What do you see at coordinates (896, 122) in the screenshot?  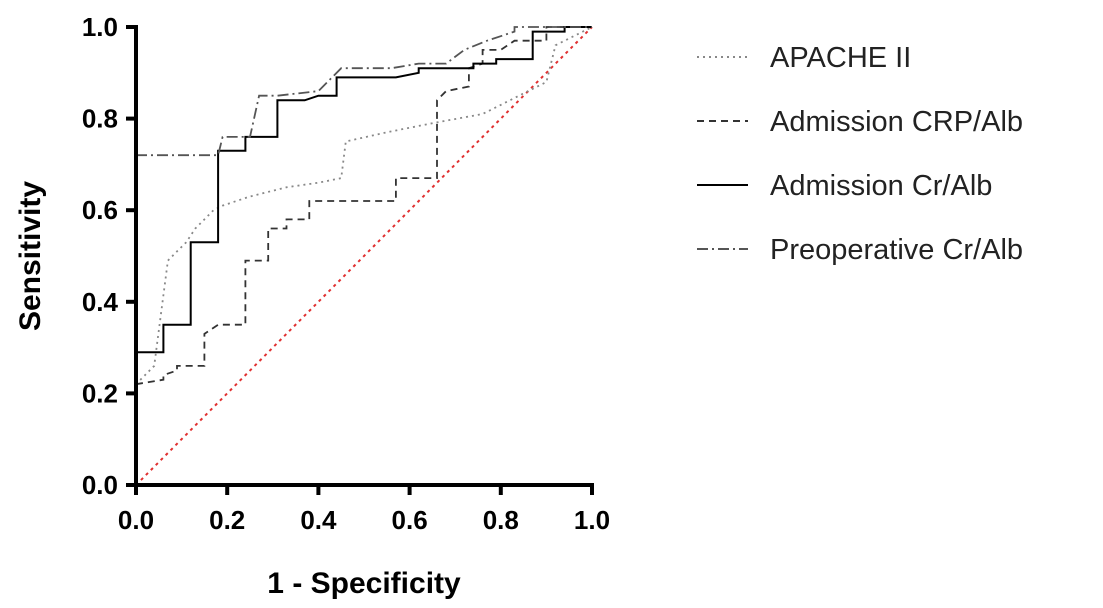 I see `legend-label: Admission CRP/Alb` at bounding box center [896, 122].